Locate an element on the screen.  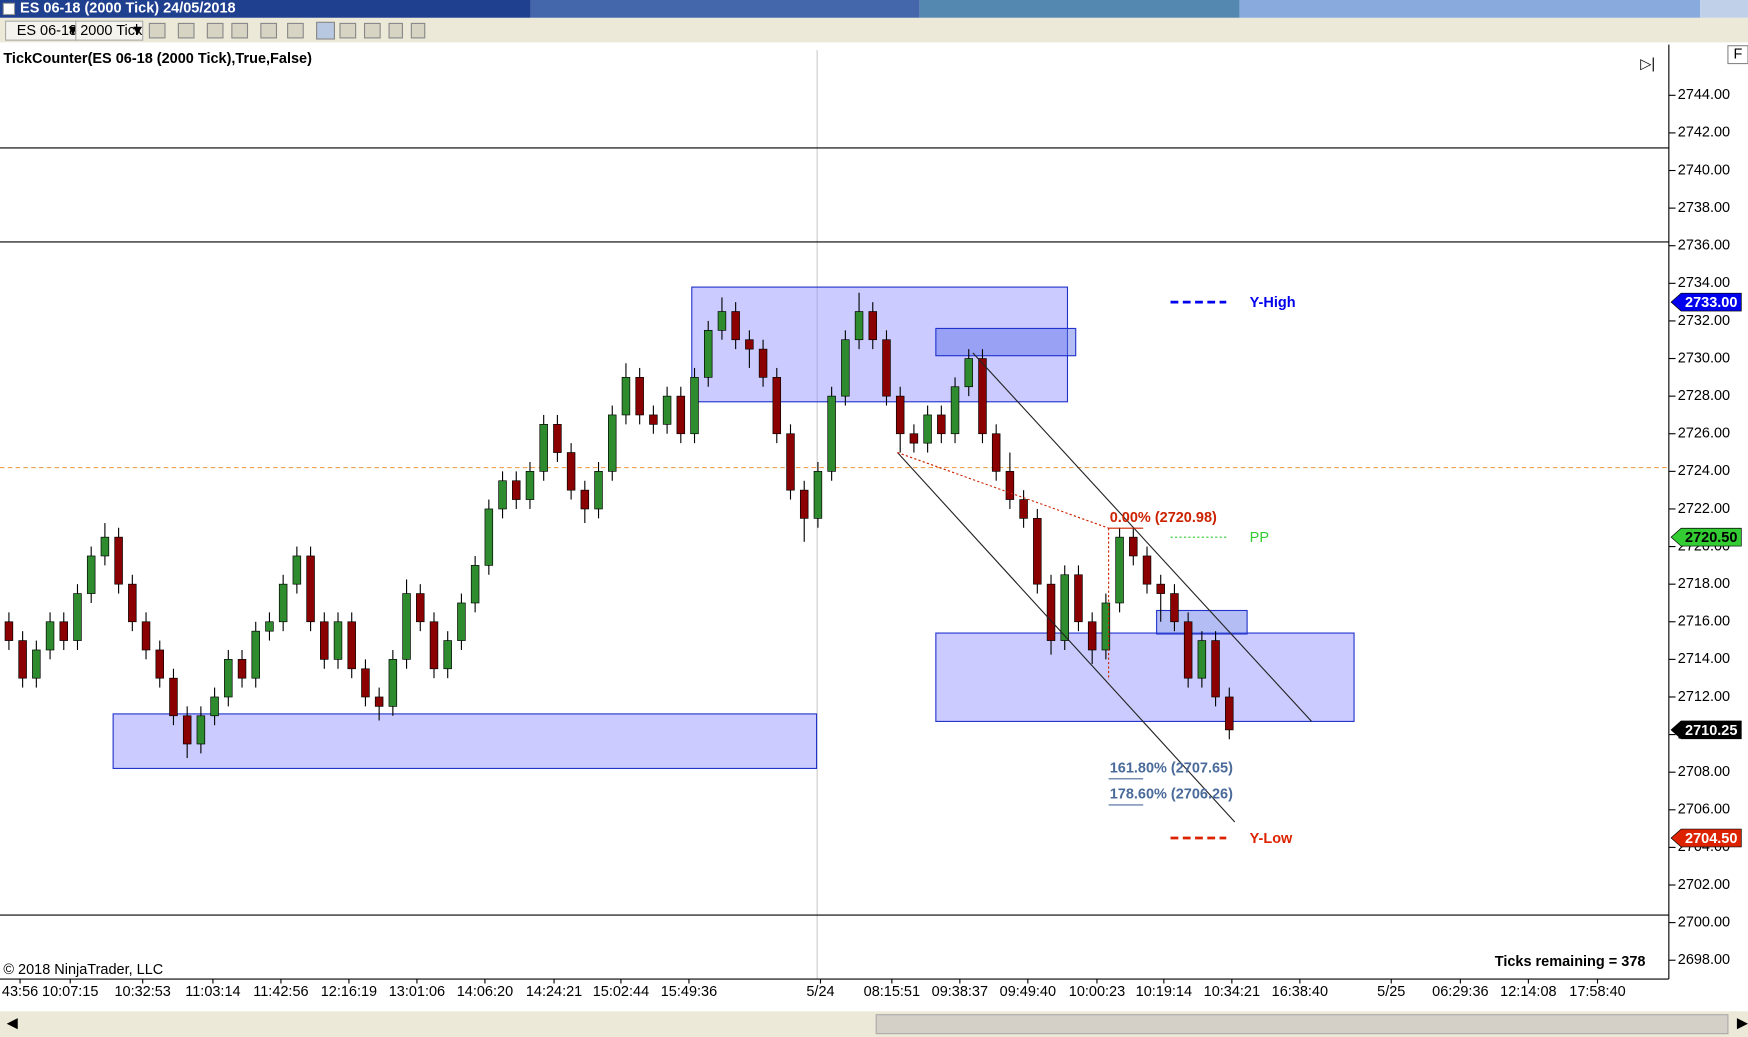
x-tick-label: 17:58:40 is located at coordinates (1597, 992).